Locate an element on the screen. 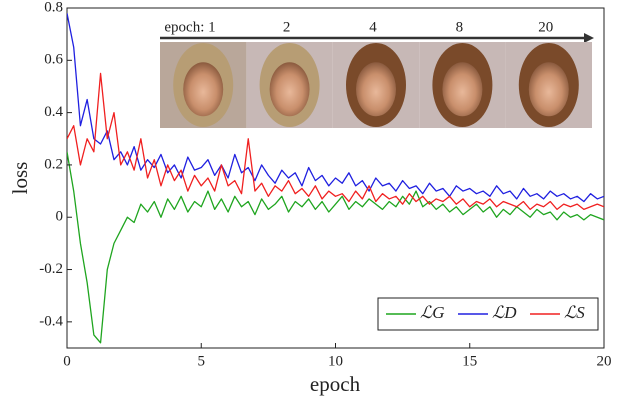 This screenshot has height=403, width=626. inset-label: 4 is located at coordinates (373, 27).